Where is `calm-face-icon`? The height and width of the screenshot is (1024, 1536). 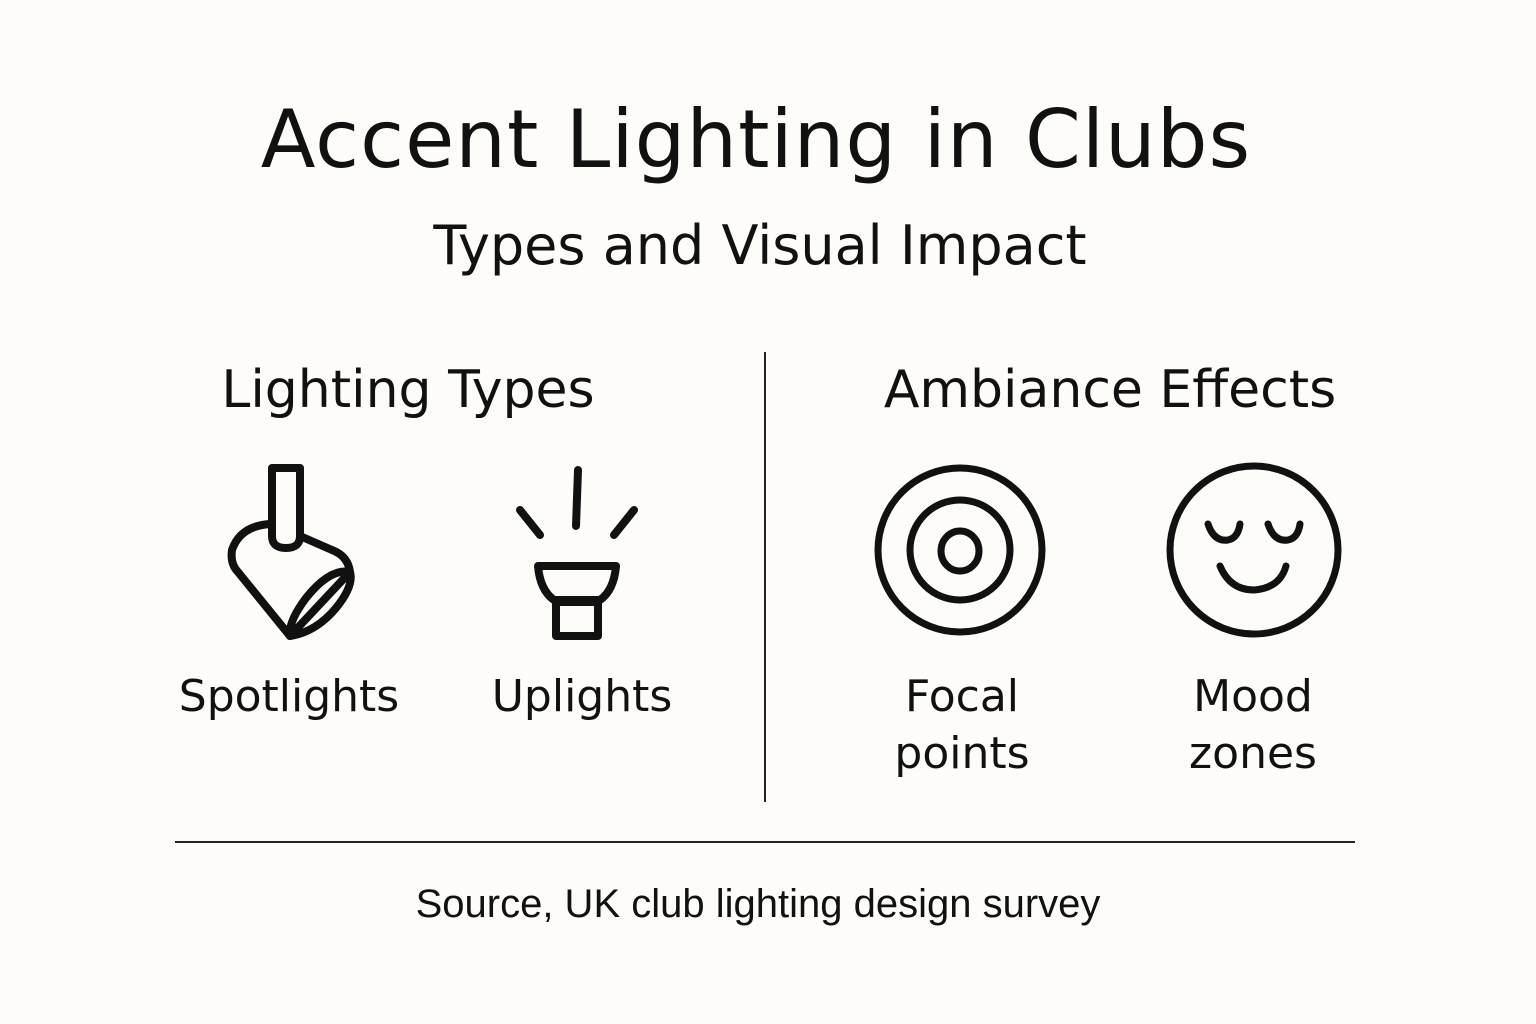 calm-face-icon is located at coordinates (1254, 550).